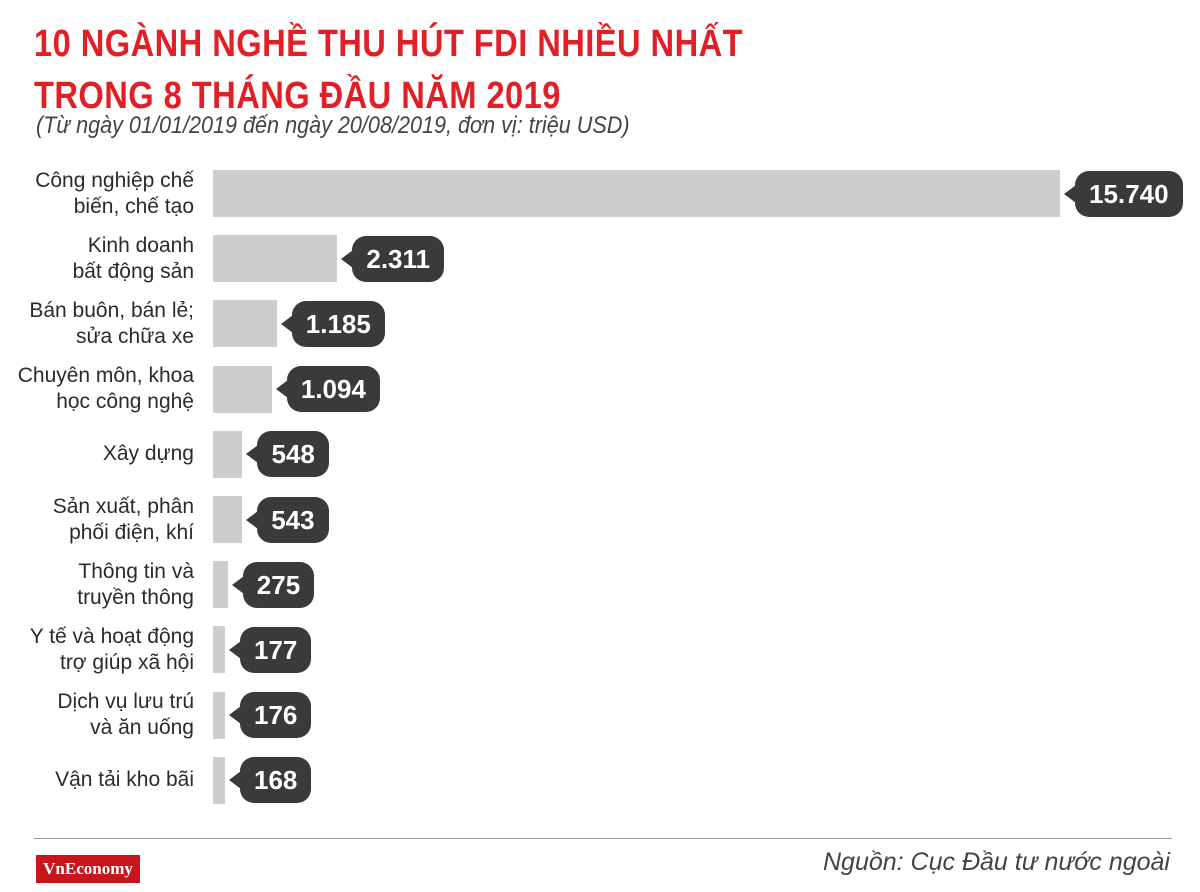  I want to click on category-label-line: Bán buôn, bán lẻ;, so click(111, 310).